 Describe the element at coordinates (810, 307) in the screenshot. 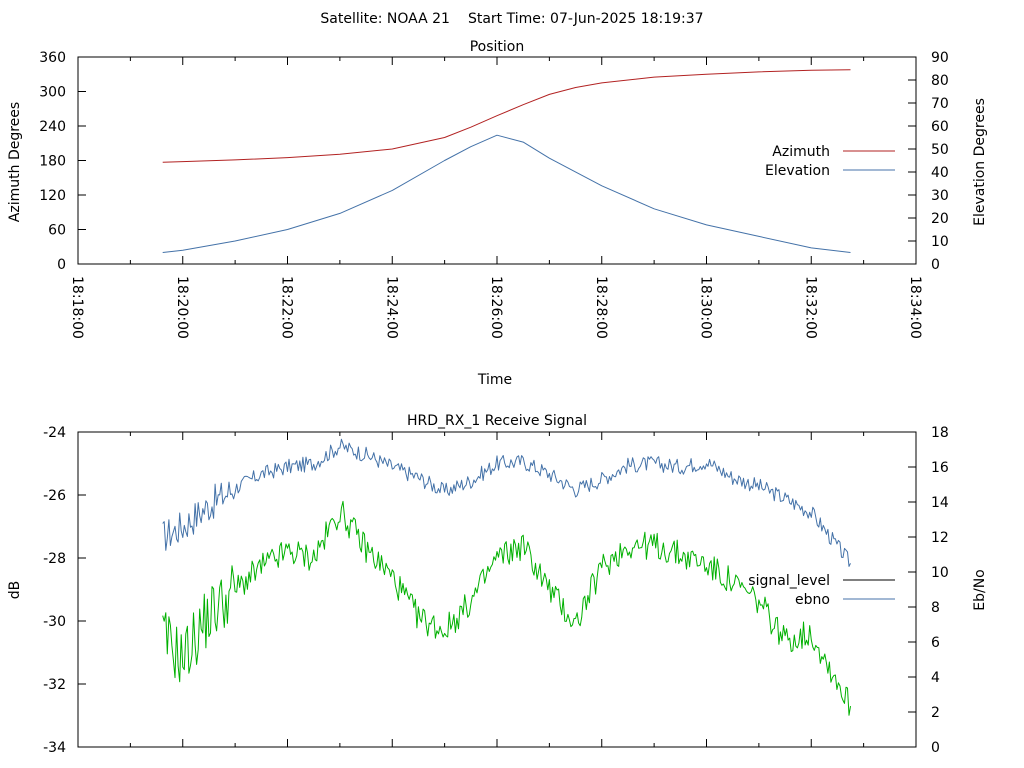

I see `x-tick-label: 18:32:00` at that location.